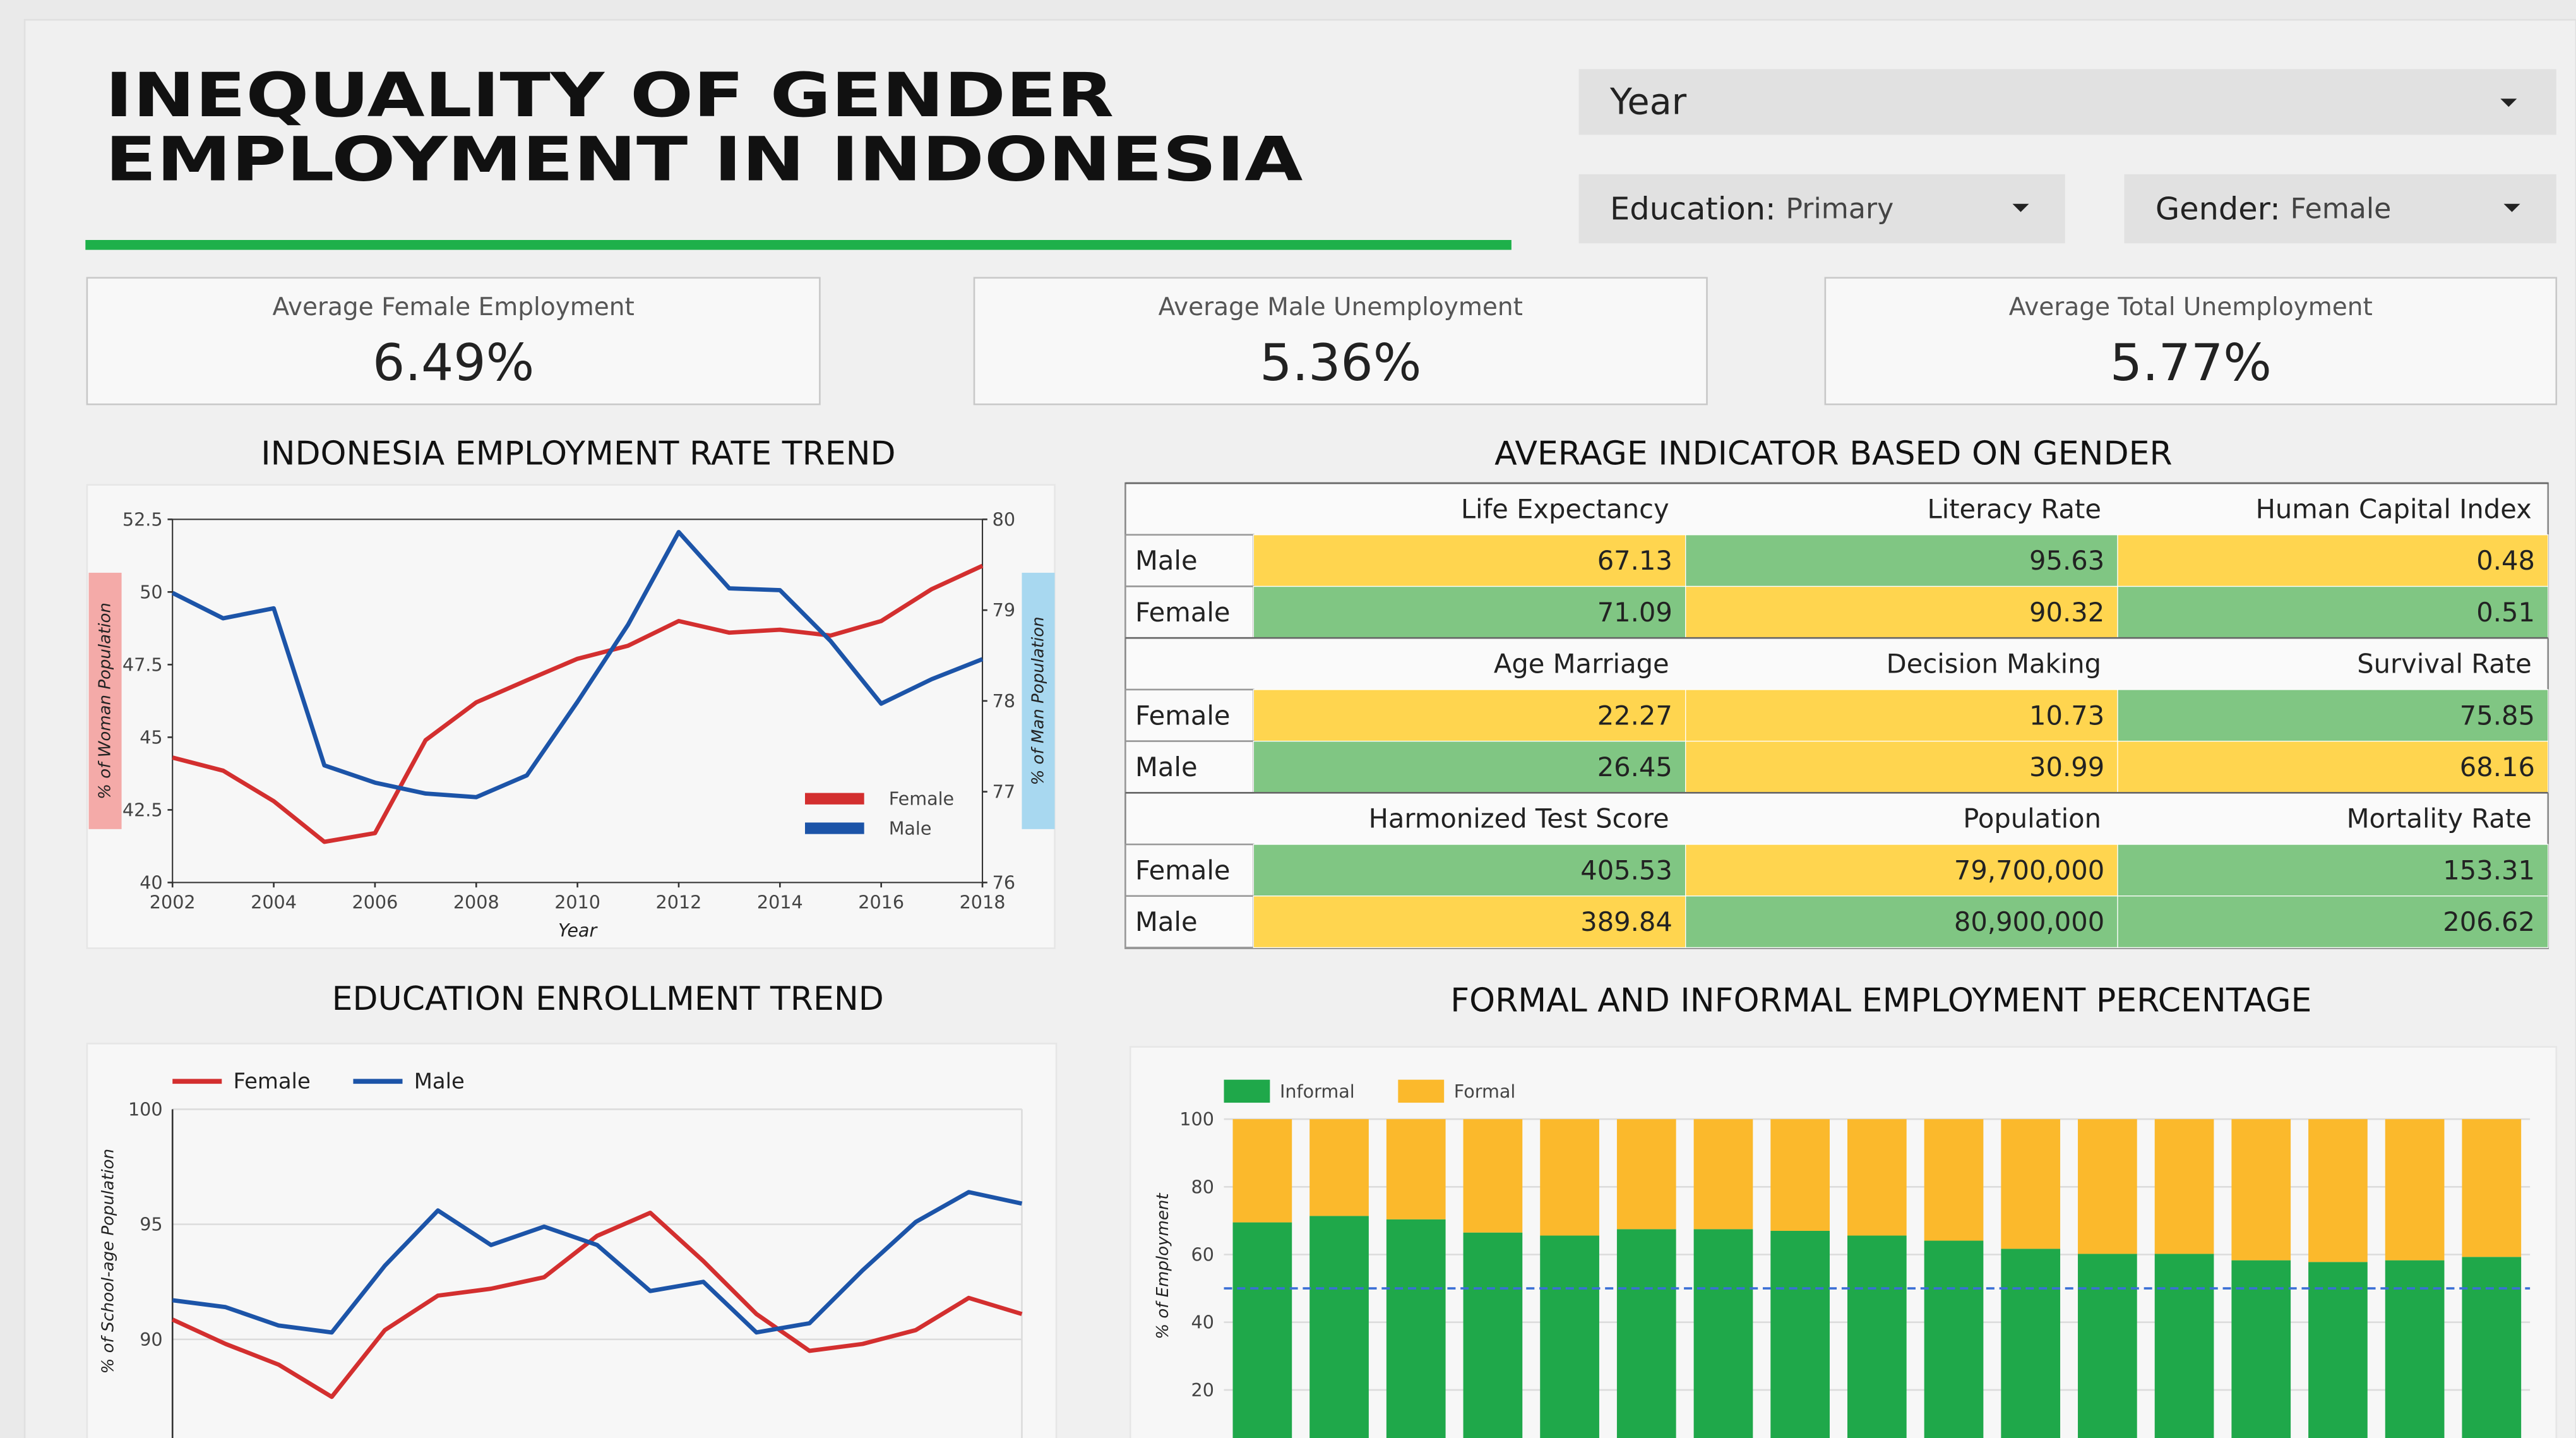  I want to click on y-tick-label: 40, so click(1202, 1322).